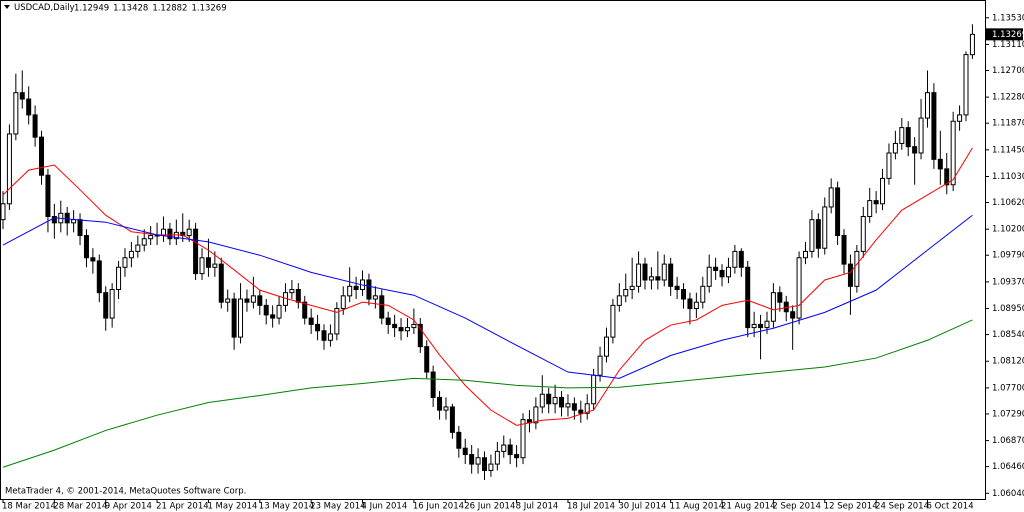 The image size is (1024, 512). What do you see at coordinates (29, 507) in the screenshot?
I see `x-tick-label: 18 Mar 2014` at bounding box center [29, 507].